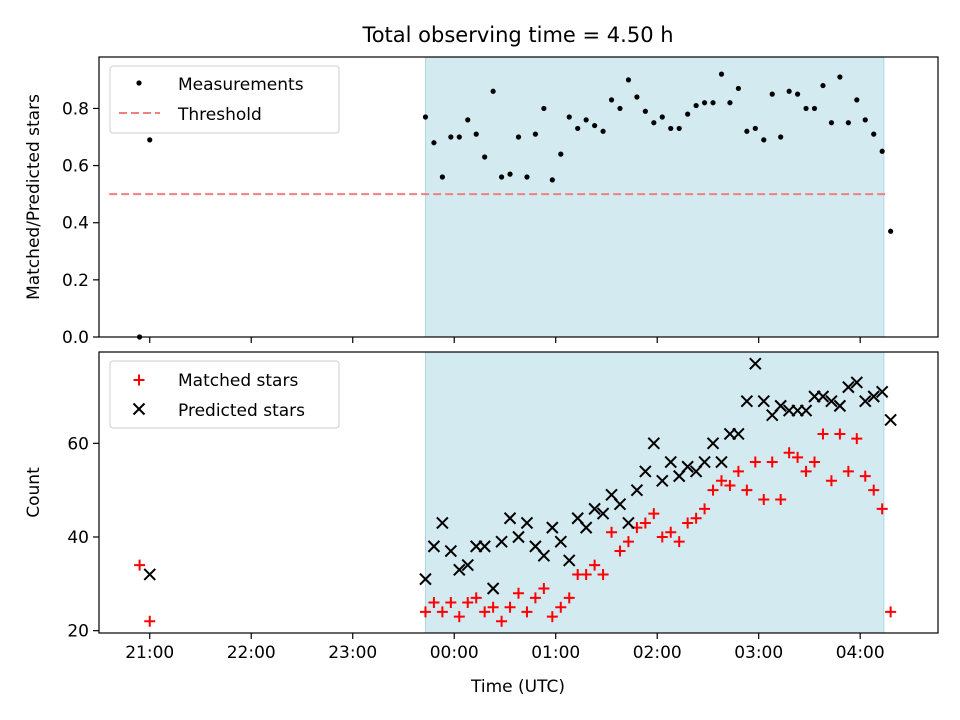 This screenshot has height=720, width=960. Describe the element at coordinates (758, 653) in the screenshot. I see `x-tick-label: 03:00` at that location.